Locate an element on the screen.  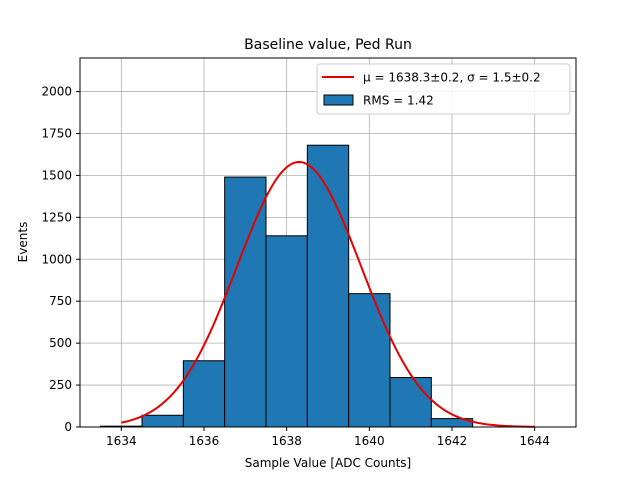
x-tick-label: 1640 is located at coordinates (369, 441).